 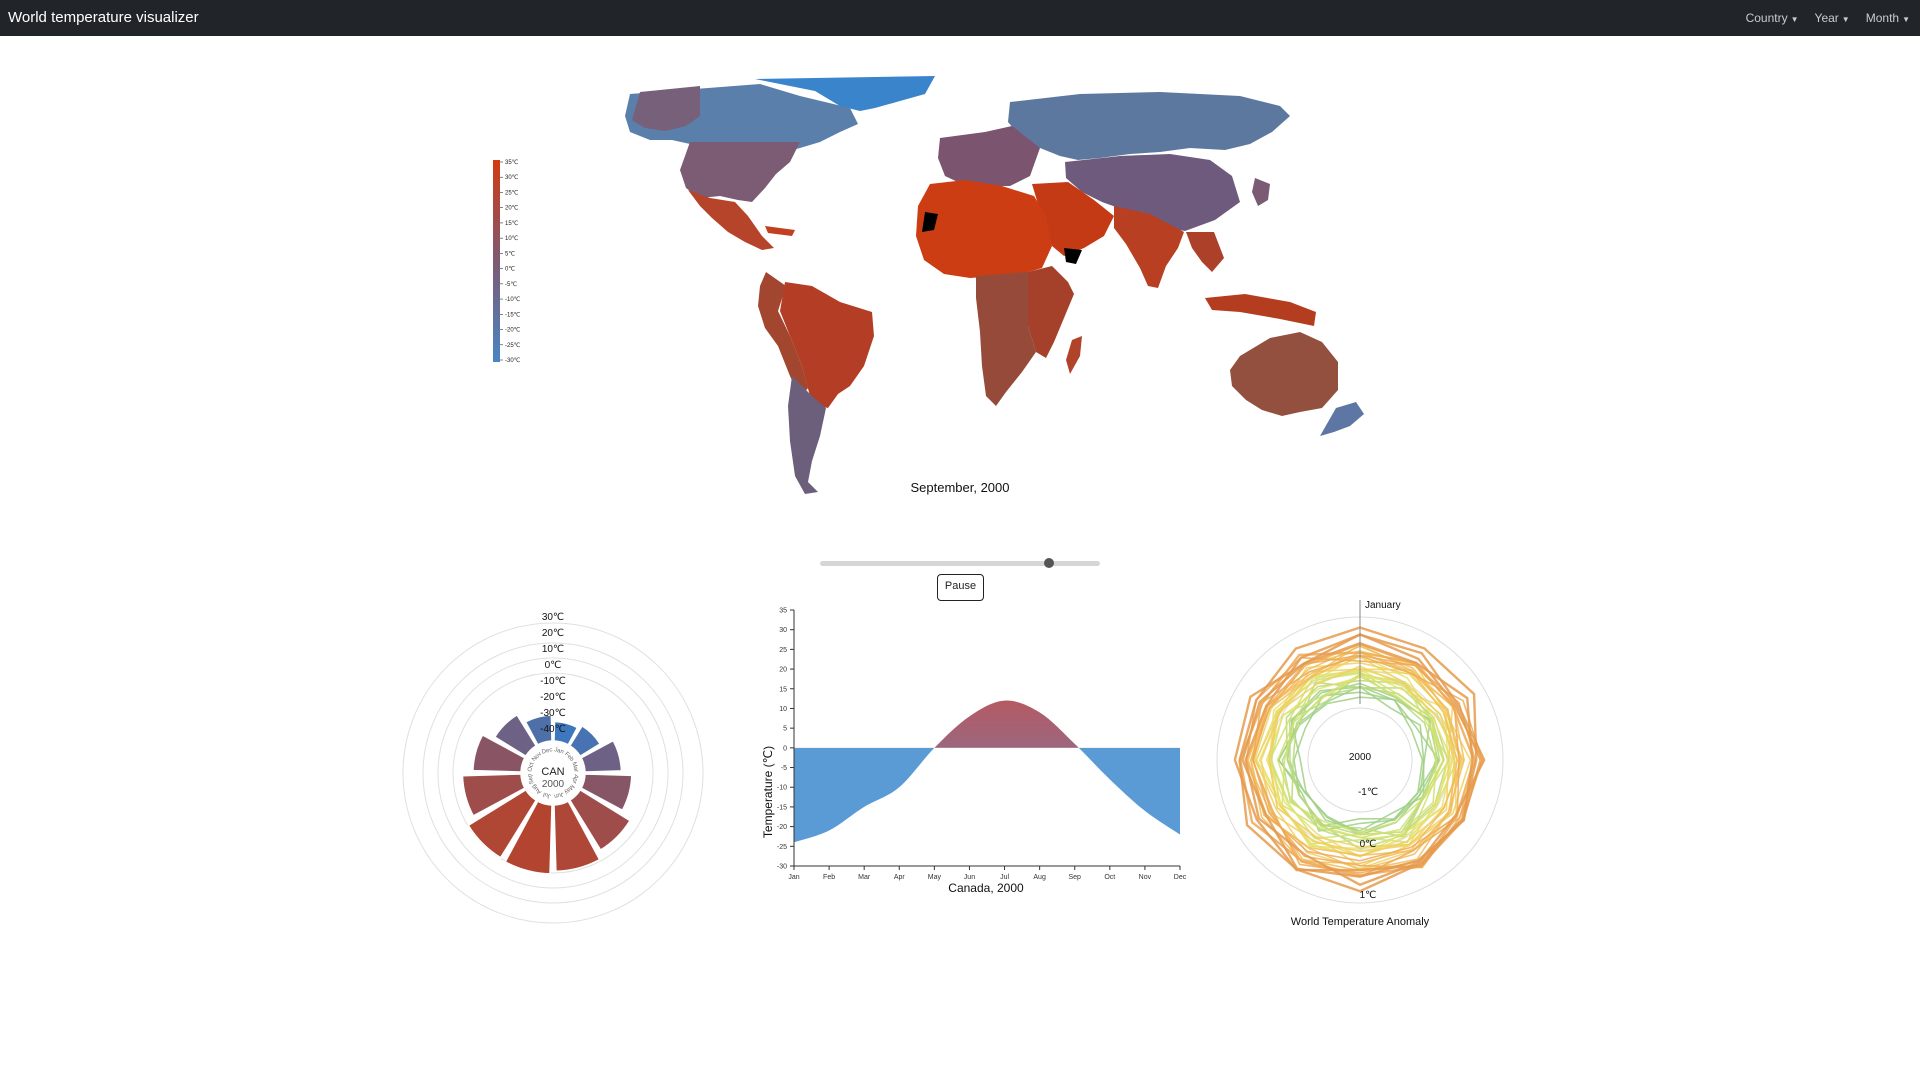 I want to click on radial-tick-label: 10℃, so click(x=553, y=649).